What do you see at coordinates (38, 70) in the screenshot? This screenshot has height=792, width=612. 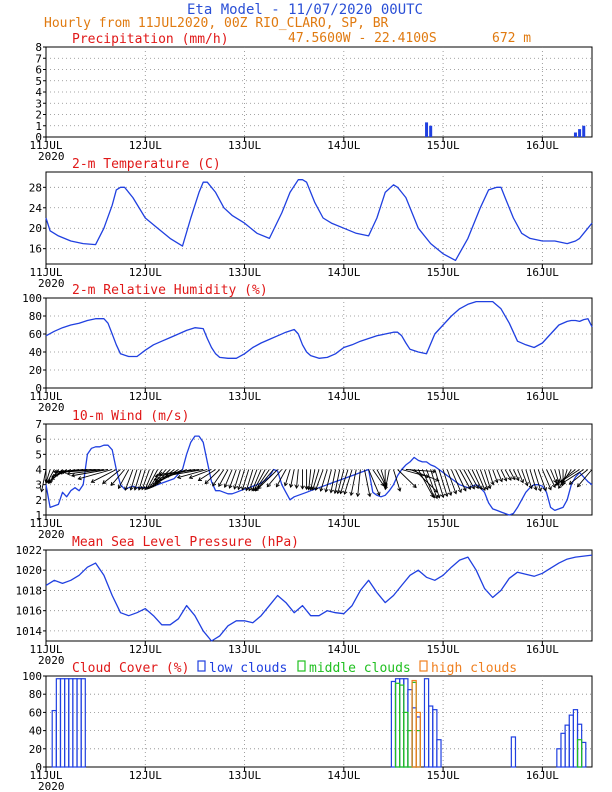 I see `precip-ytick-label: 6` at bounding box center [38, 70].